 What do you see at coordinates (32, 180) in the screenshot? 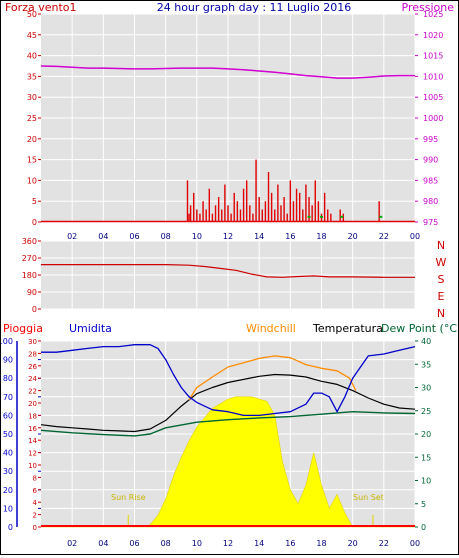
I see `wind-axis-label: 10` at bounding box center [32, 180].